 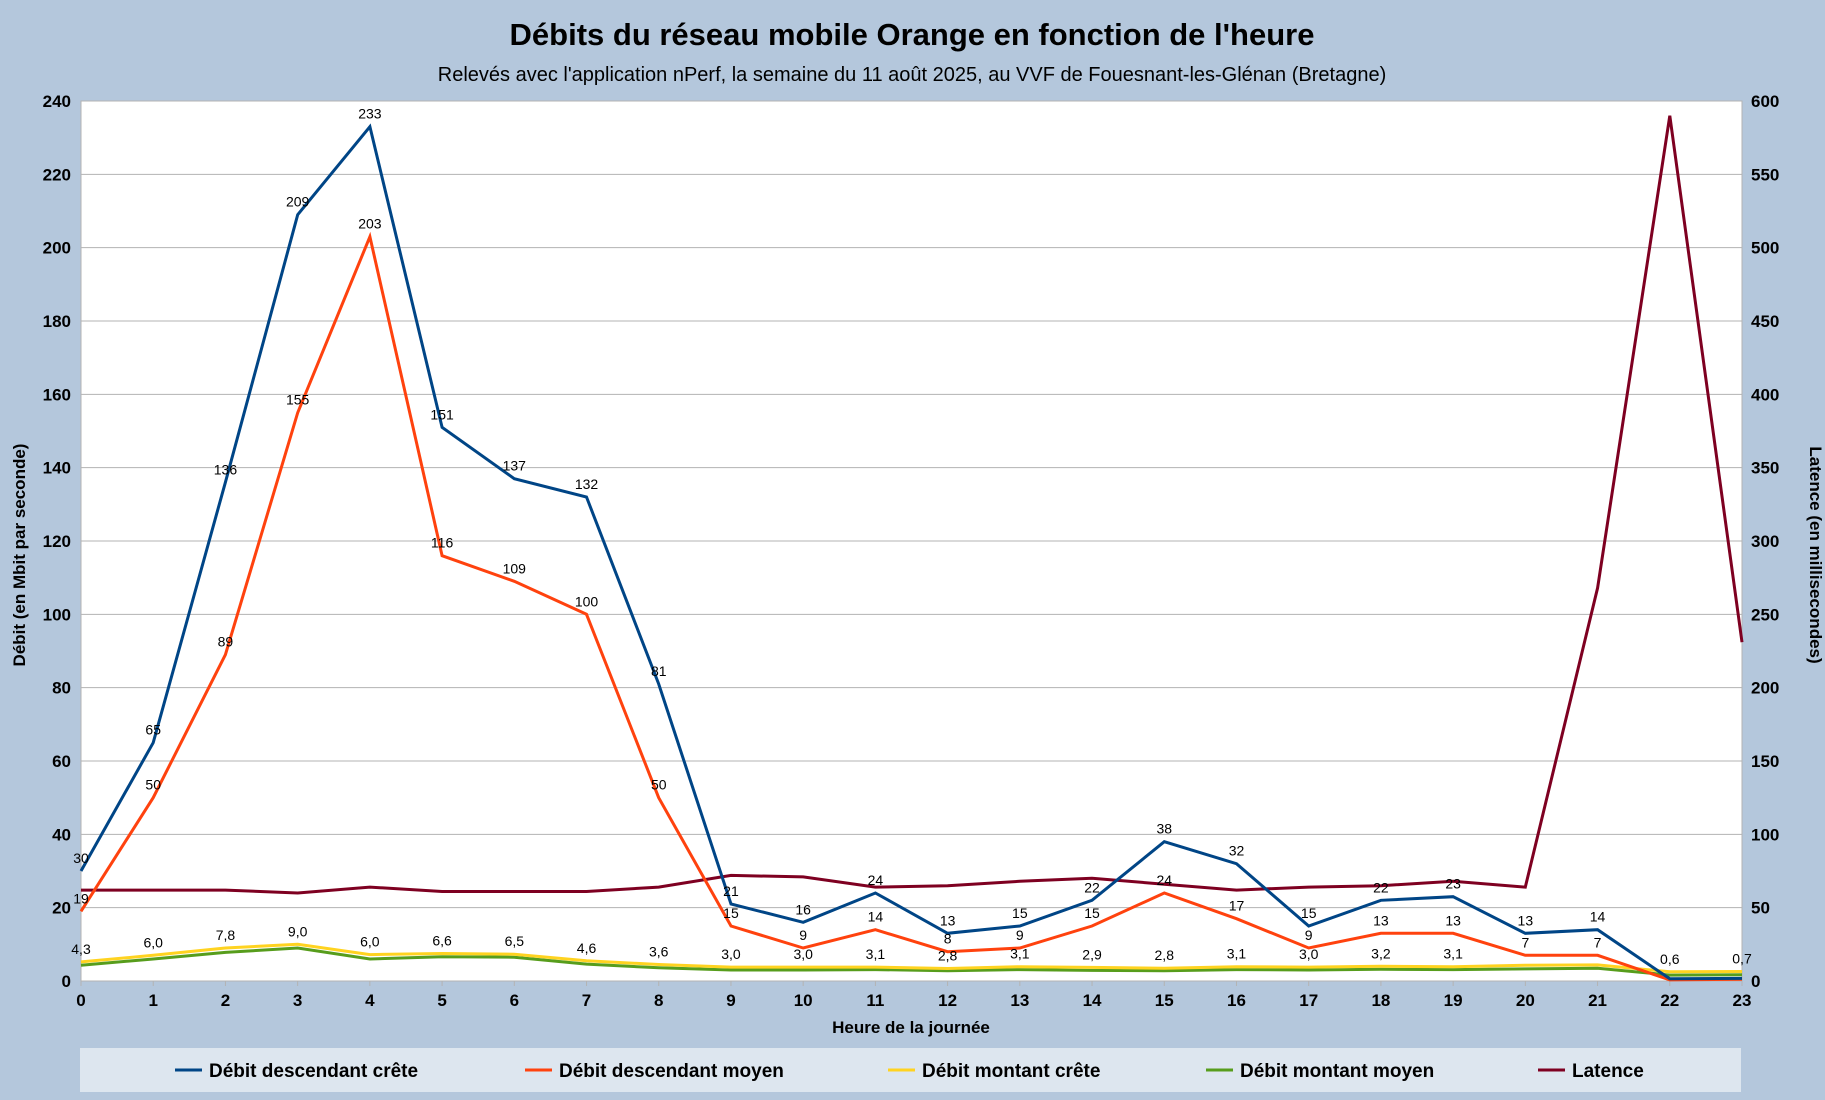 What do you see at coordinates (1765, 248) in the screenshot?
I see `y2-tick-label: 500` at bounding box center [1765, 248].